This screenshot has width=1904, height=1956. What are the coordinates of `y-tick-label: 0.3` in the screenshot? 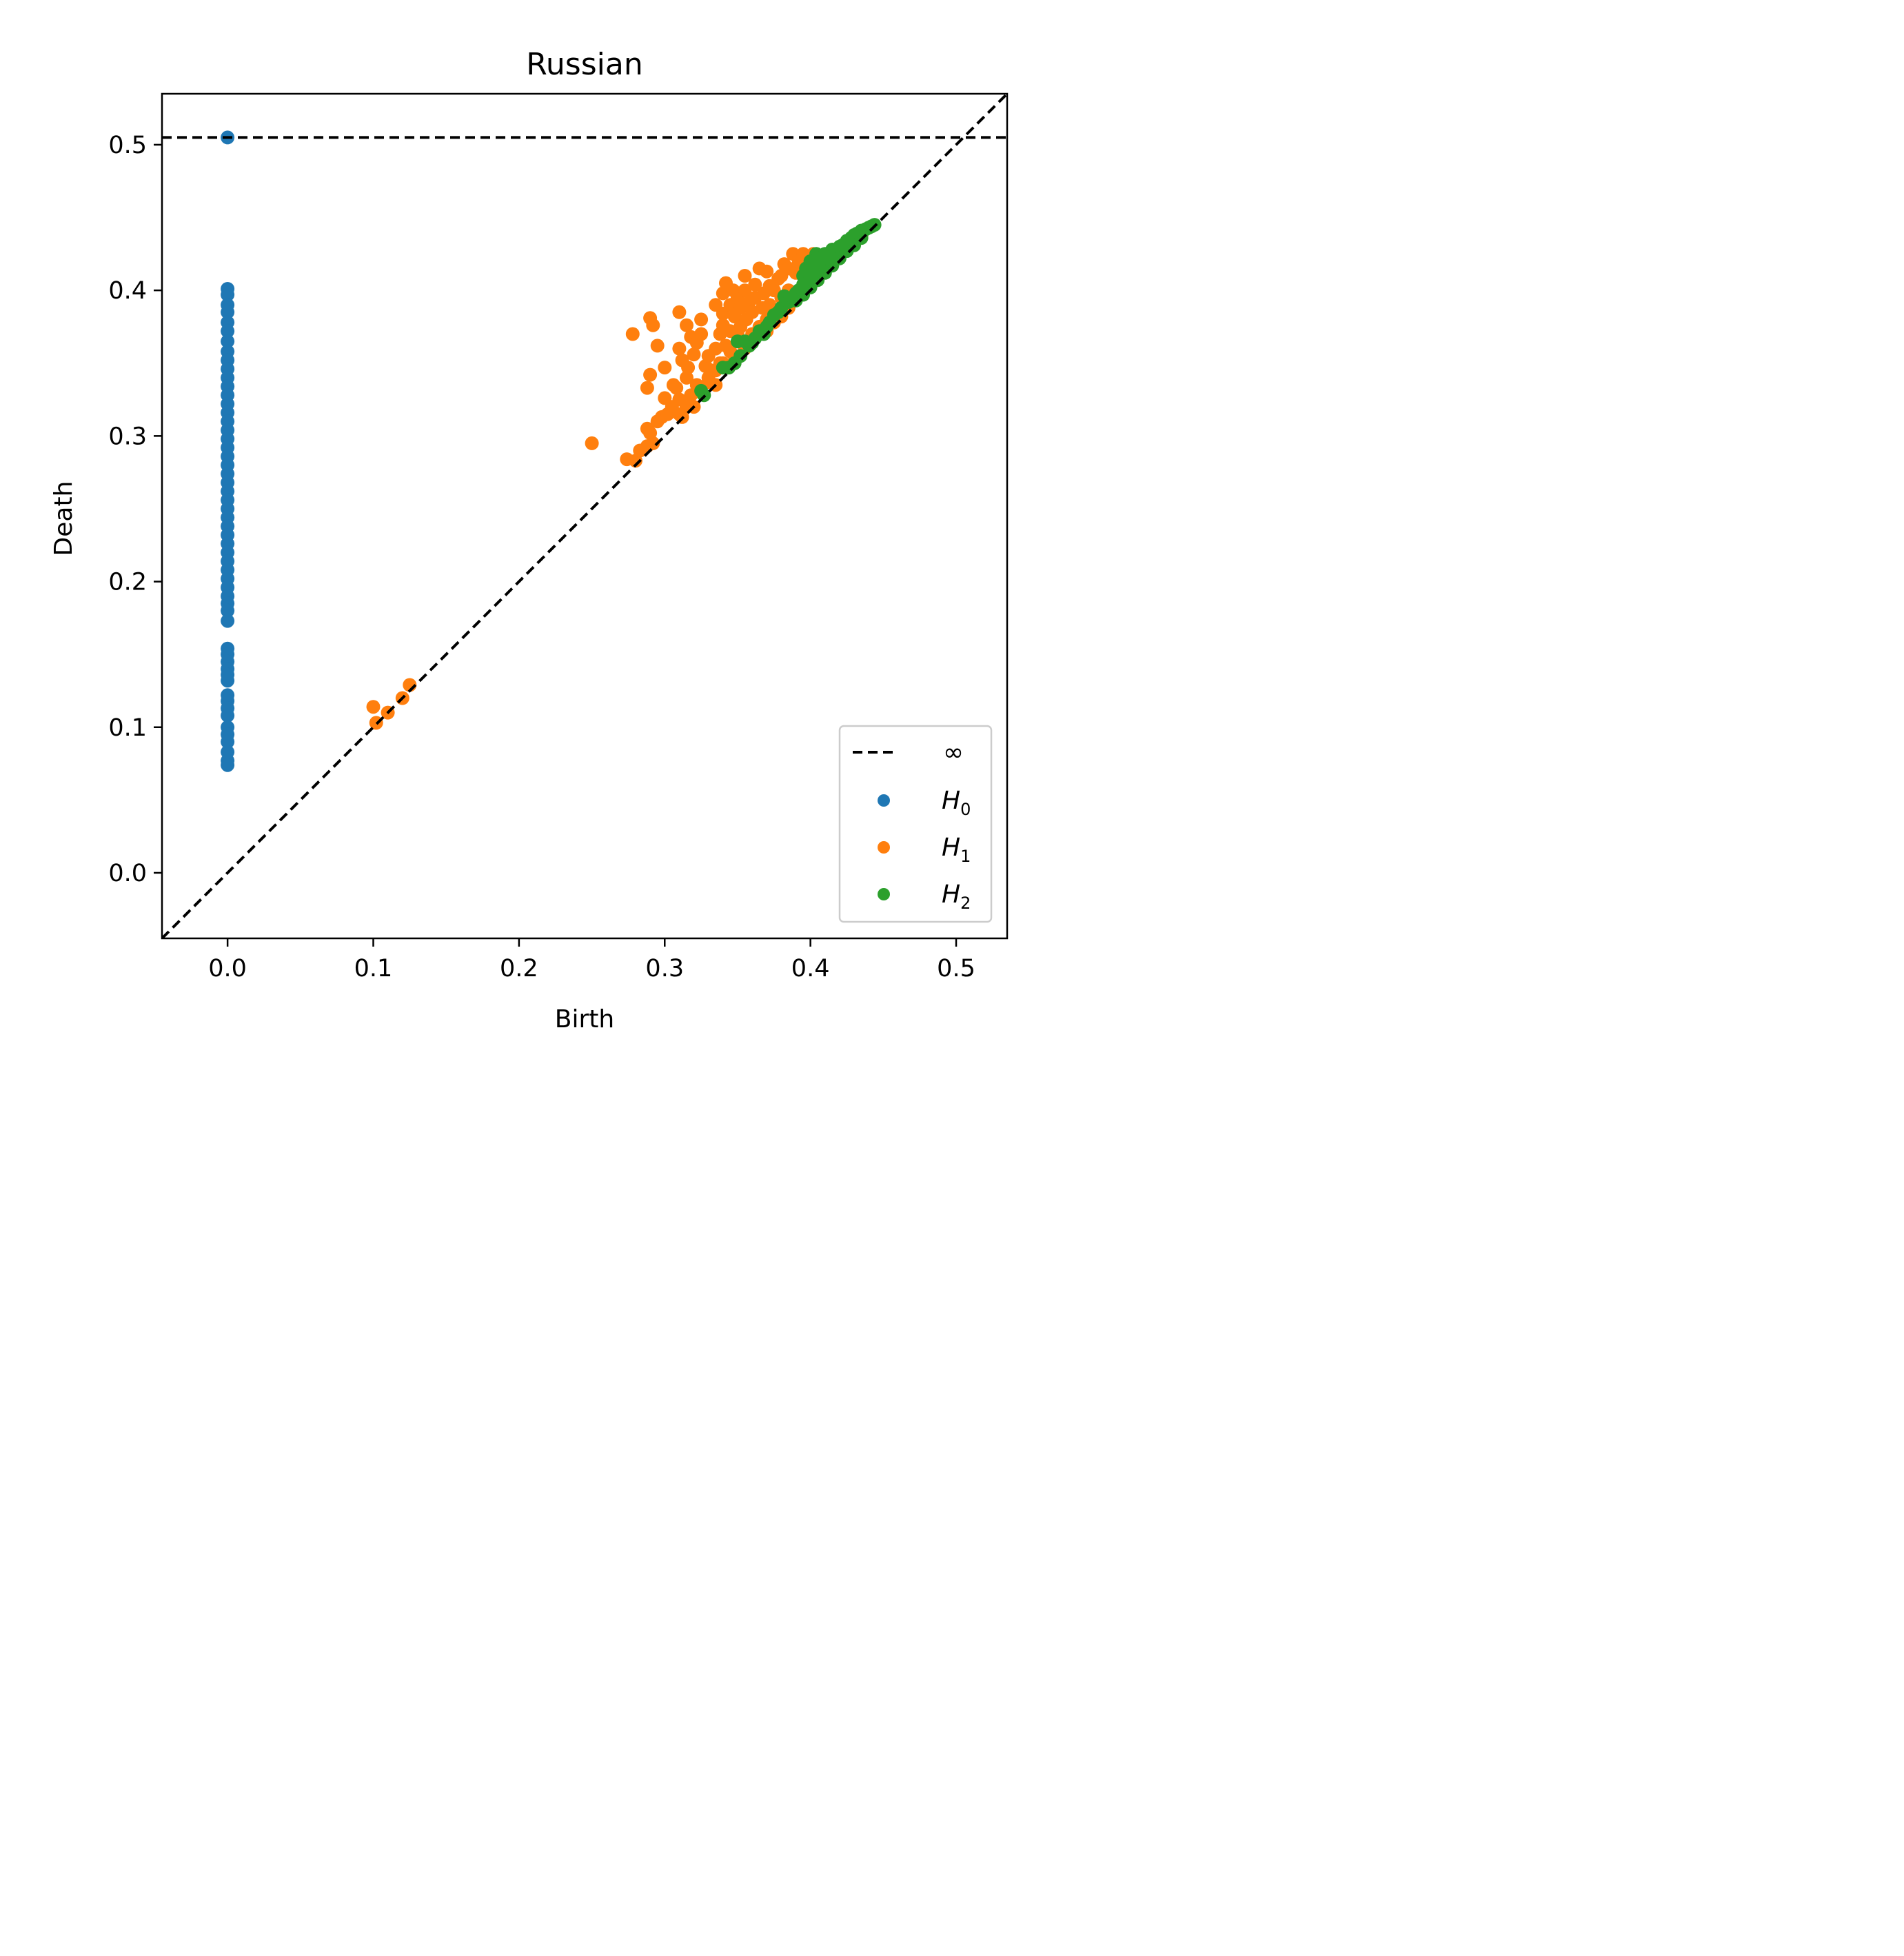 It's located at (127, 437).